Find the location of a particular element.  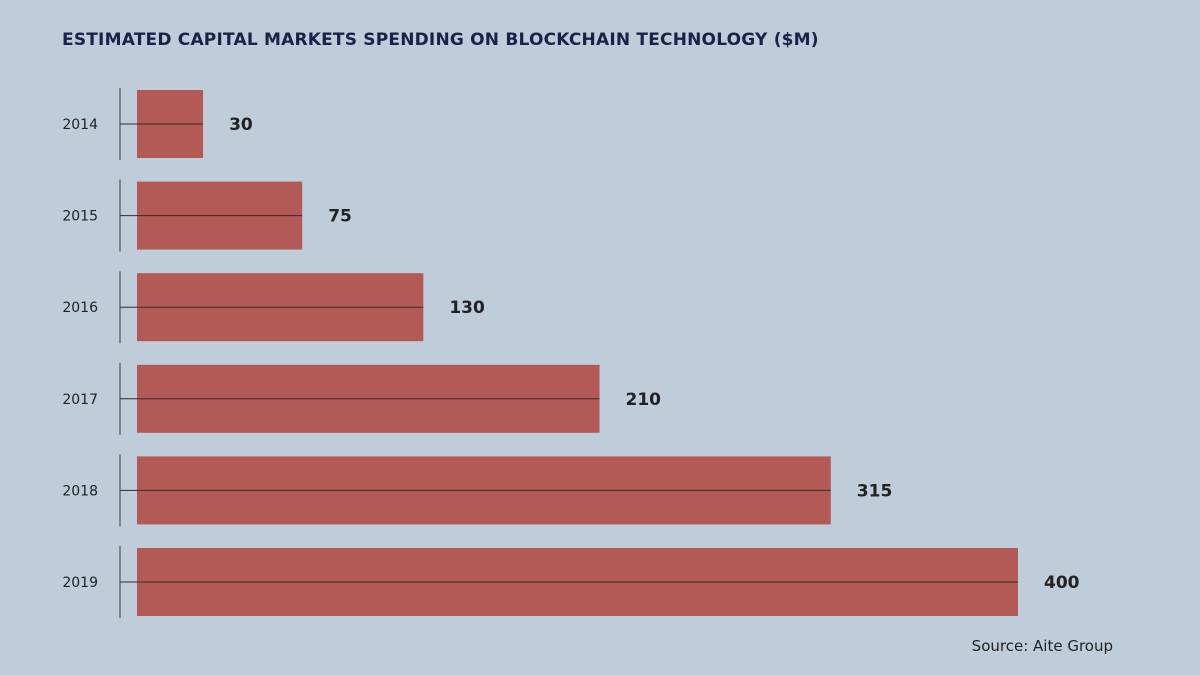

tick-label-2016: 2016 is located at coordinates (80, 308).